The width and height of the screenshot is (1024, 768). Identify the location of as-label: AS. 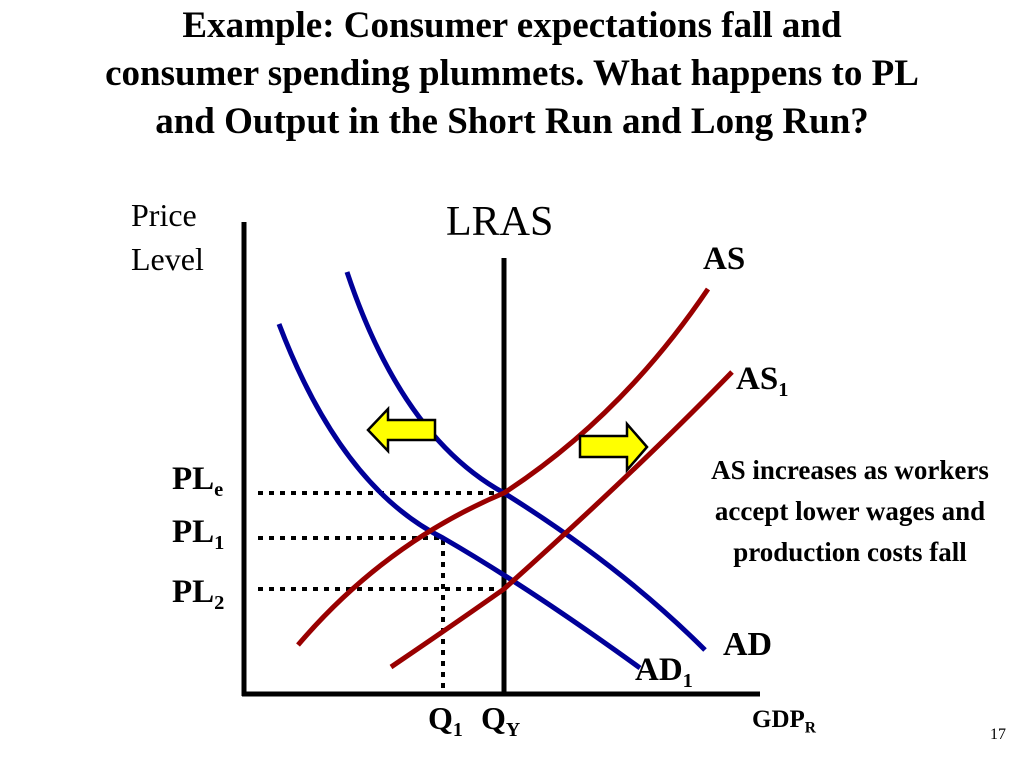
(724, 259).